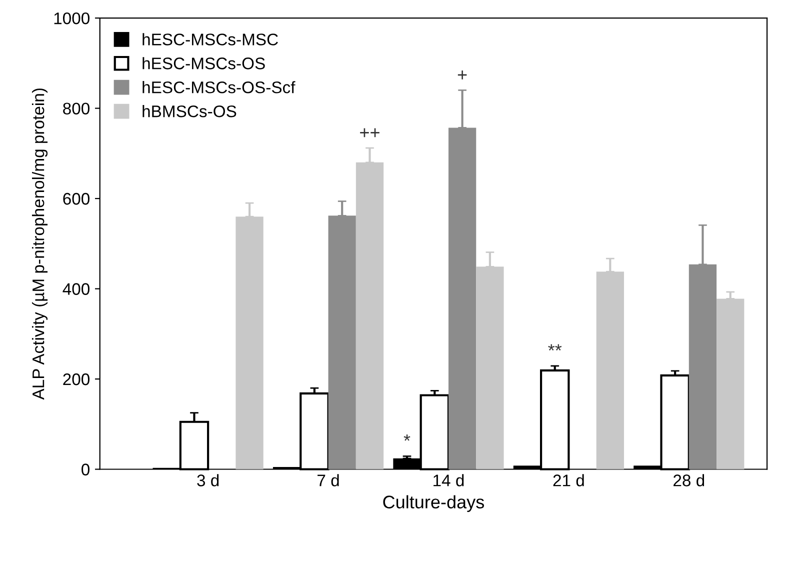 This screenshot has width=799, height=564. I want to click on legend-label: hESC-MSCs-OS, so click(203, 63).